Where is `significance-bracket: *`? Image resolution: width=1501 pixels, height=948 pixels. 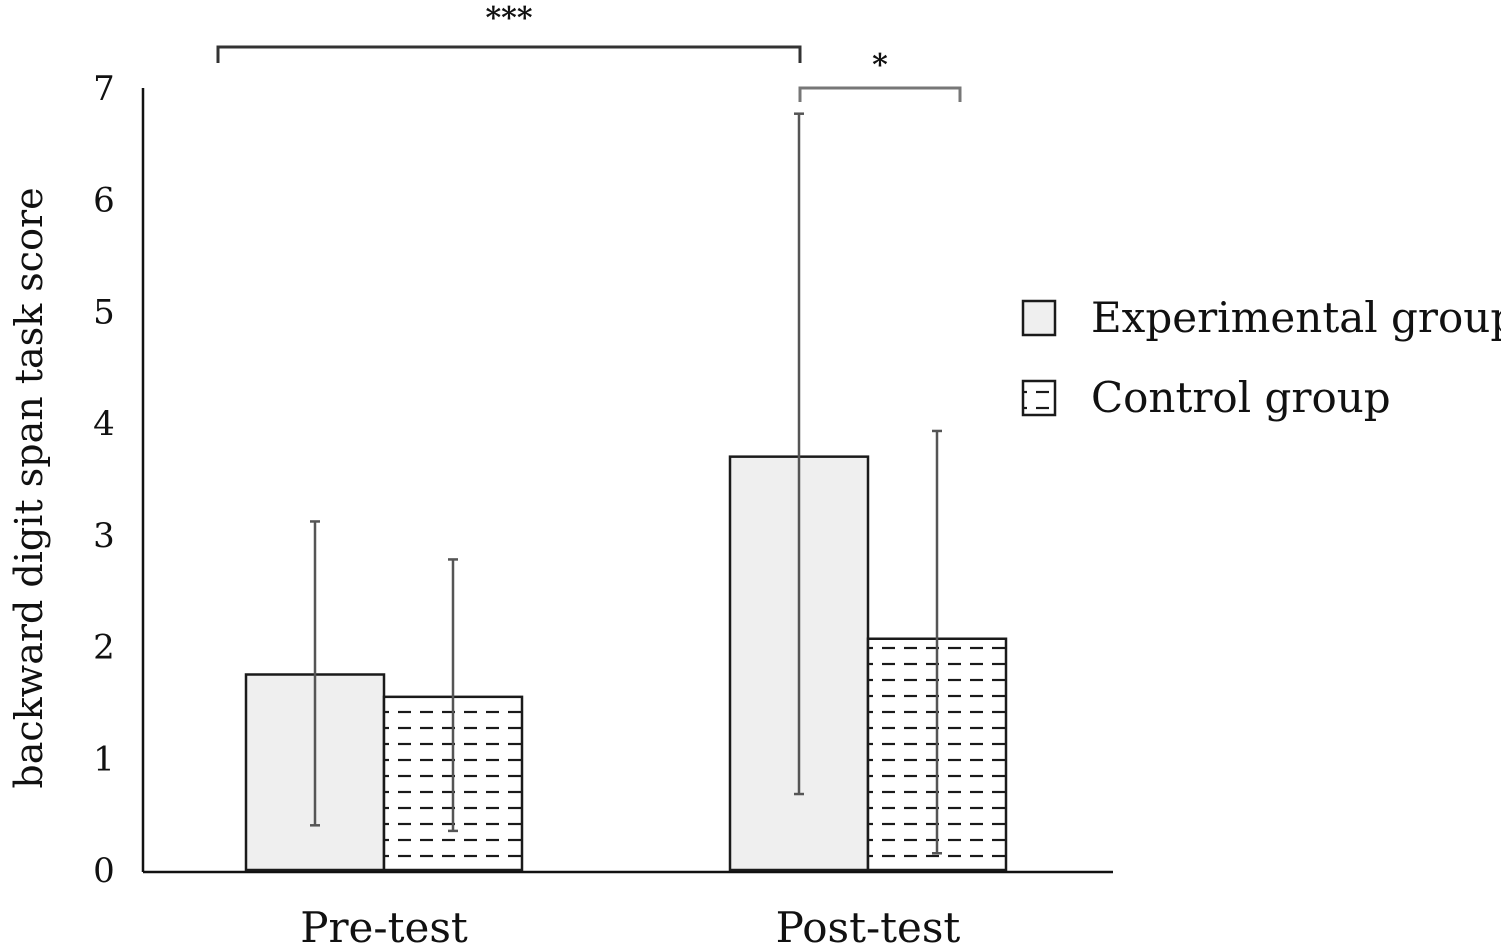 significance-bracket: * is located at coordinates (880, 75).